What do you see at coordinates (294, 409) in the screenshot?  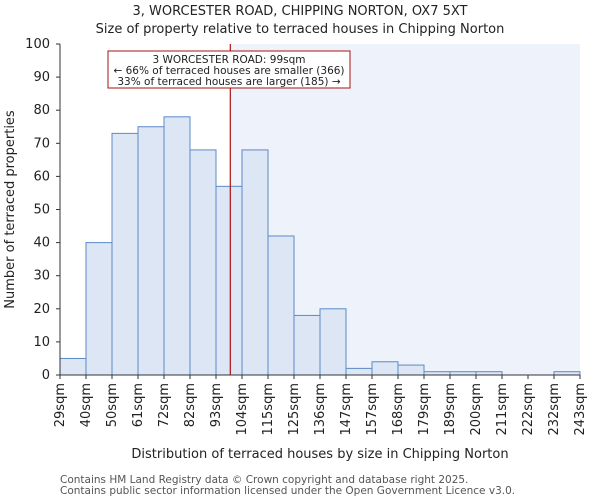 I see `x-tick-label-125sqm: 125sqm` at bounding box center [294, 409].